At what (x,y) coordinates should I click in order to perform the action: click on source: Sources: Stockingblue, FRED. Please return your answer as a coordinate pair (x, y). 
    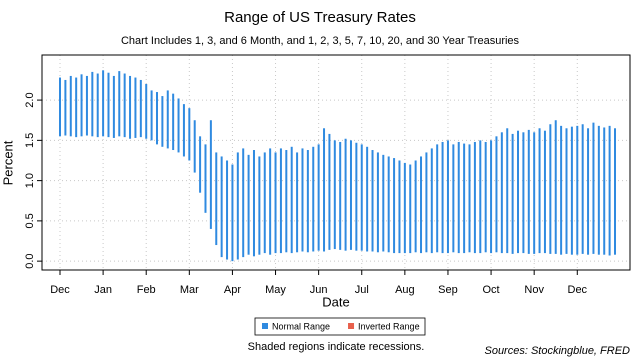
    Looking at the image, I should click on (557, 351).